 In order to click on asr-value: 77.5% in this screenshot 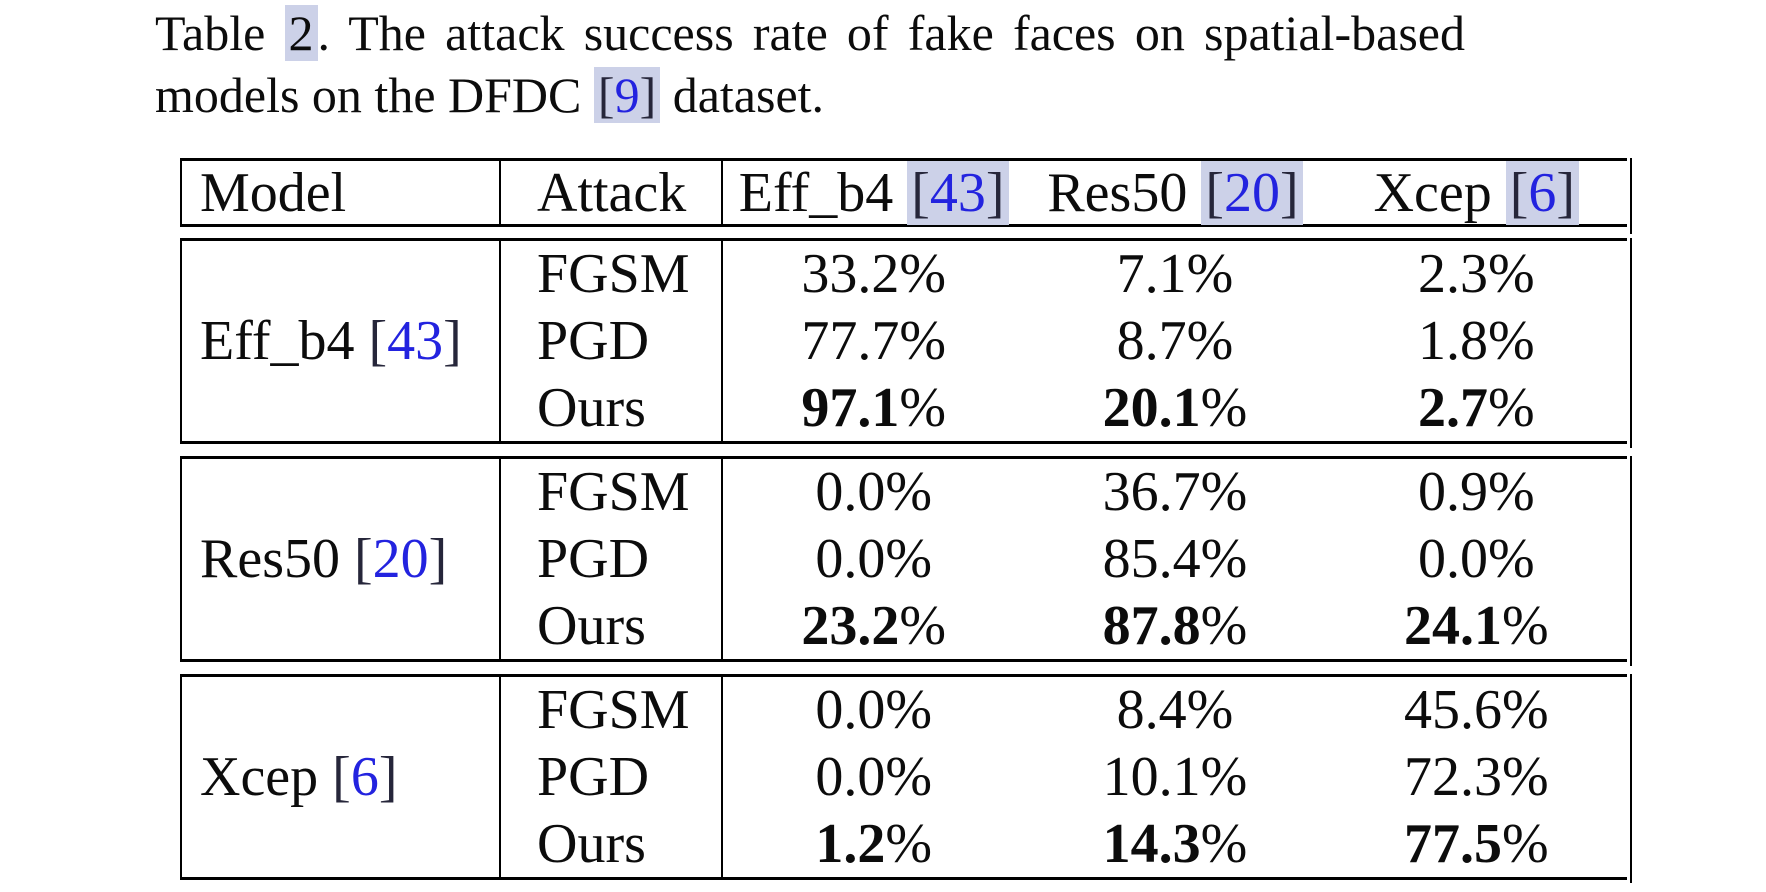, I will do `click(1476, 843)`.